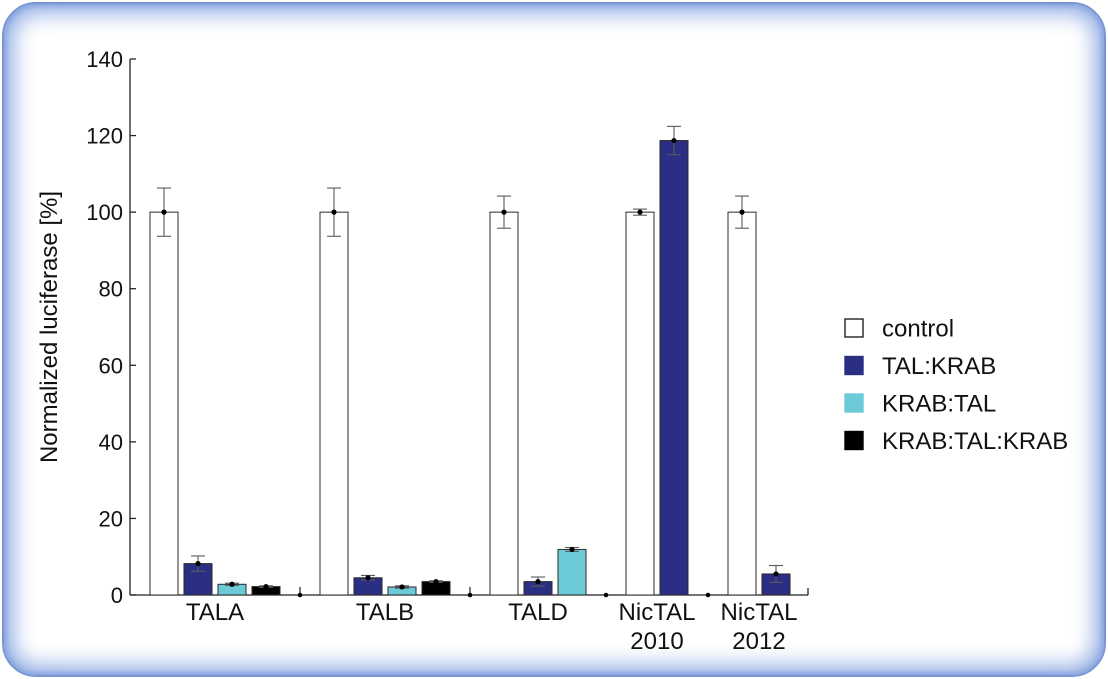 The width and height of the screenshot is (1108, 679). Describe the element at coordinates (758, 641) in the screenshot. I see `category-label: 2012` at that location.